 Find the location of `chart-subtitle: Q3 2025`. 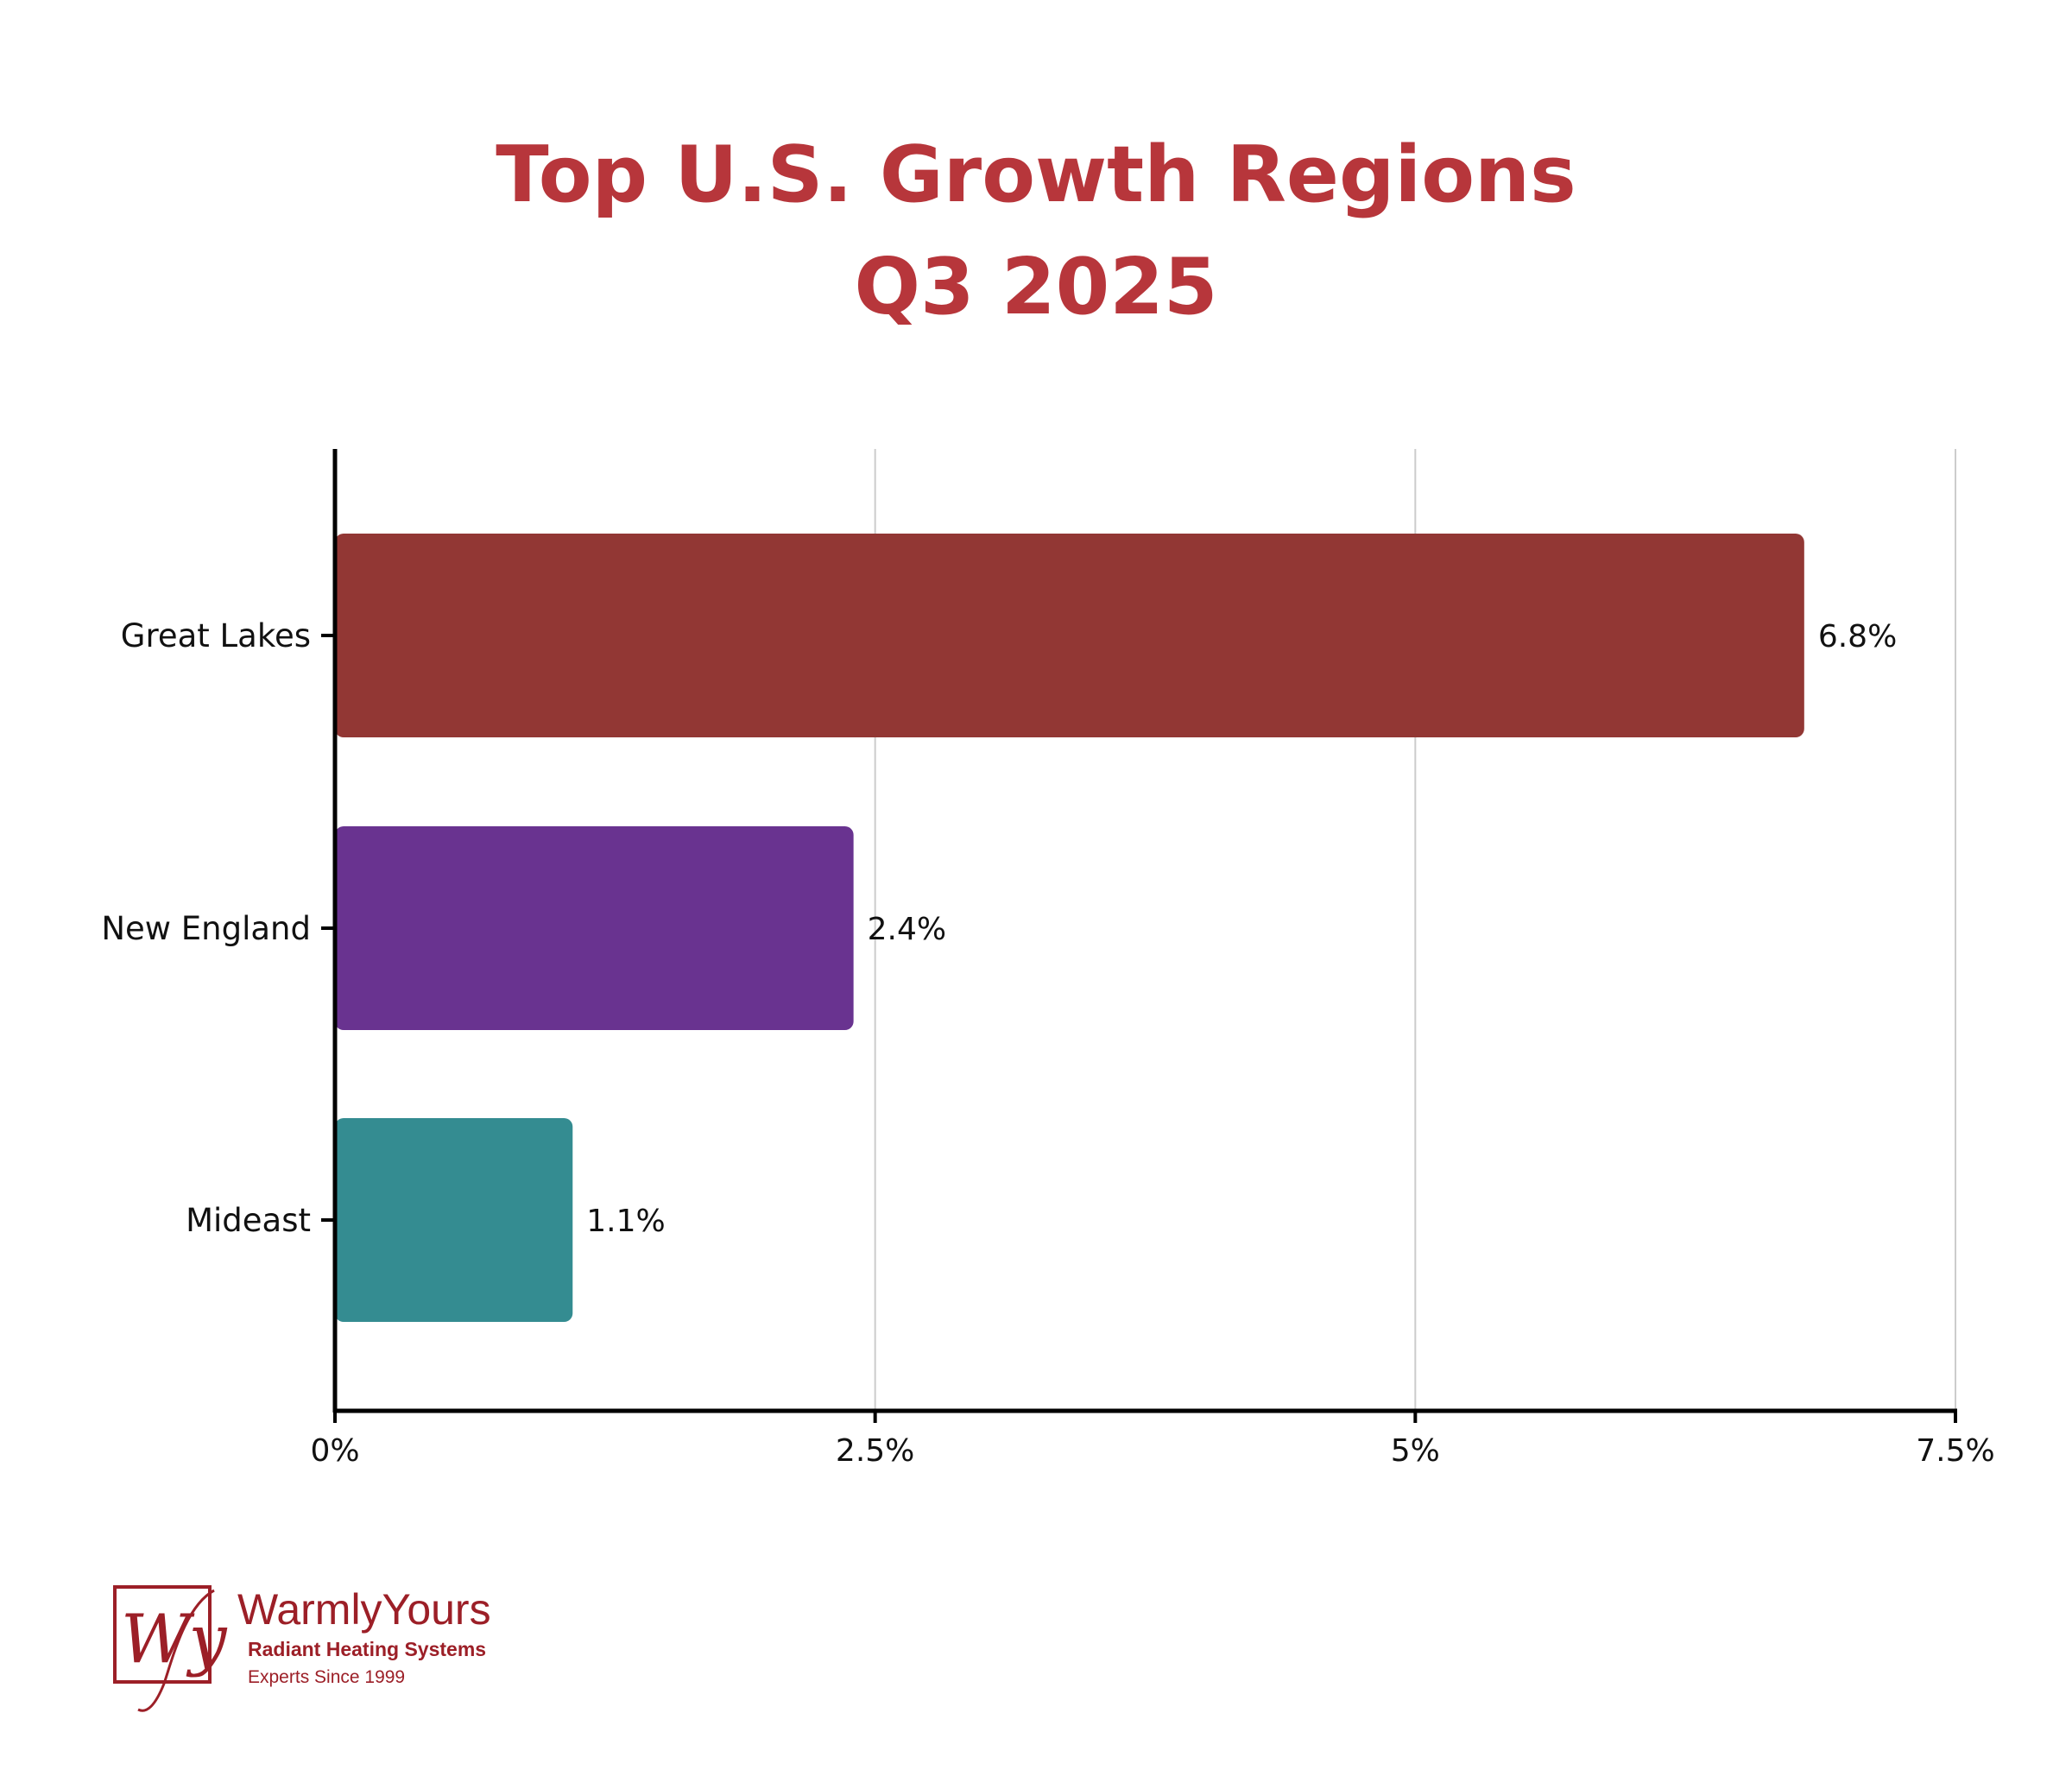

chart-subtitle: Q3 2025 is located at coordinates (1036, 287).